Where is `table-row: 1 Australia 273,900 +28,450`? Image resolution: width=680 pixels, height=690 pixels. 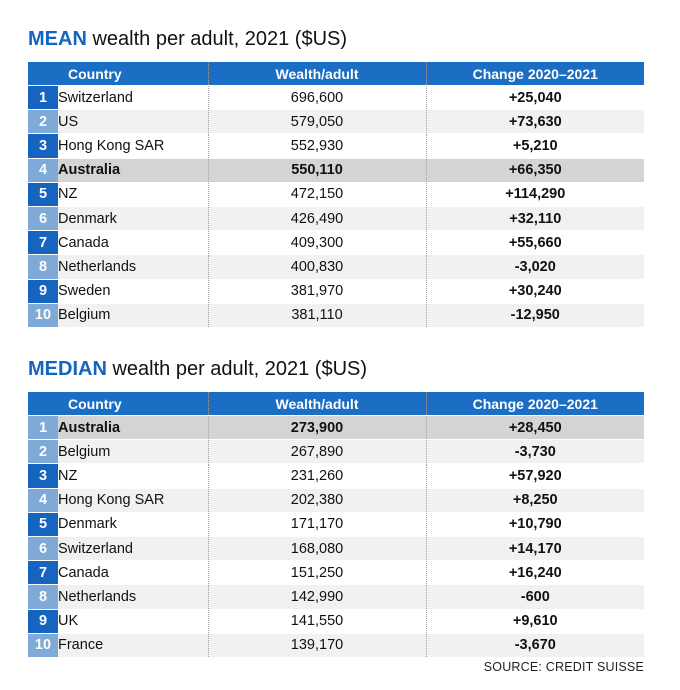
table-row: 1 Australia 273,900 +28,450 is located at coordinates (336, 427).